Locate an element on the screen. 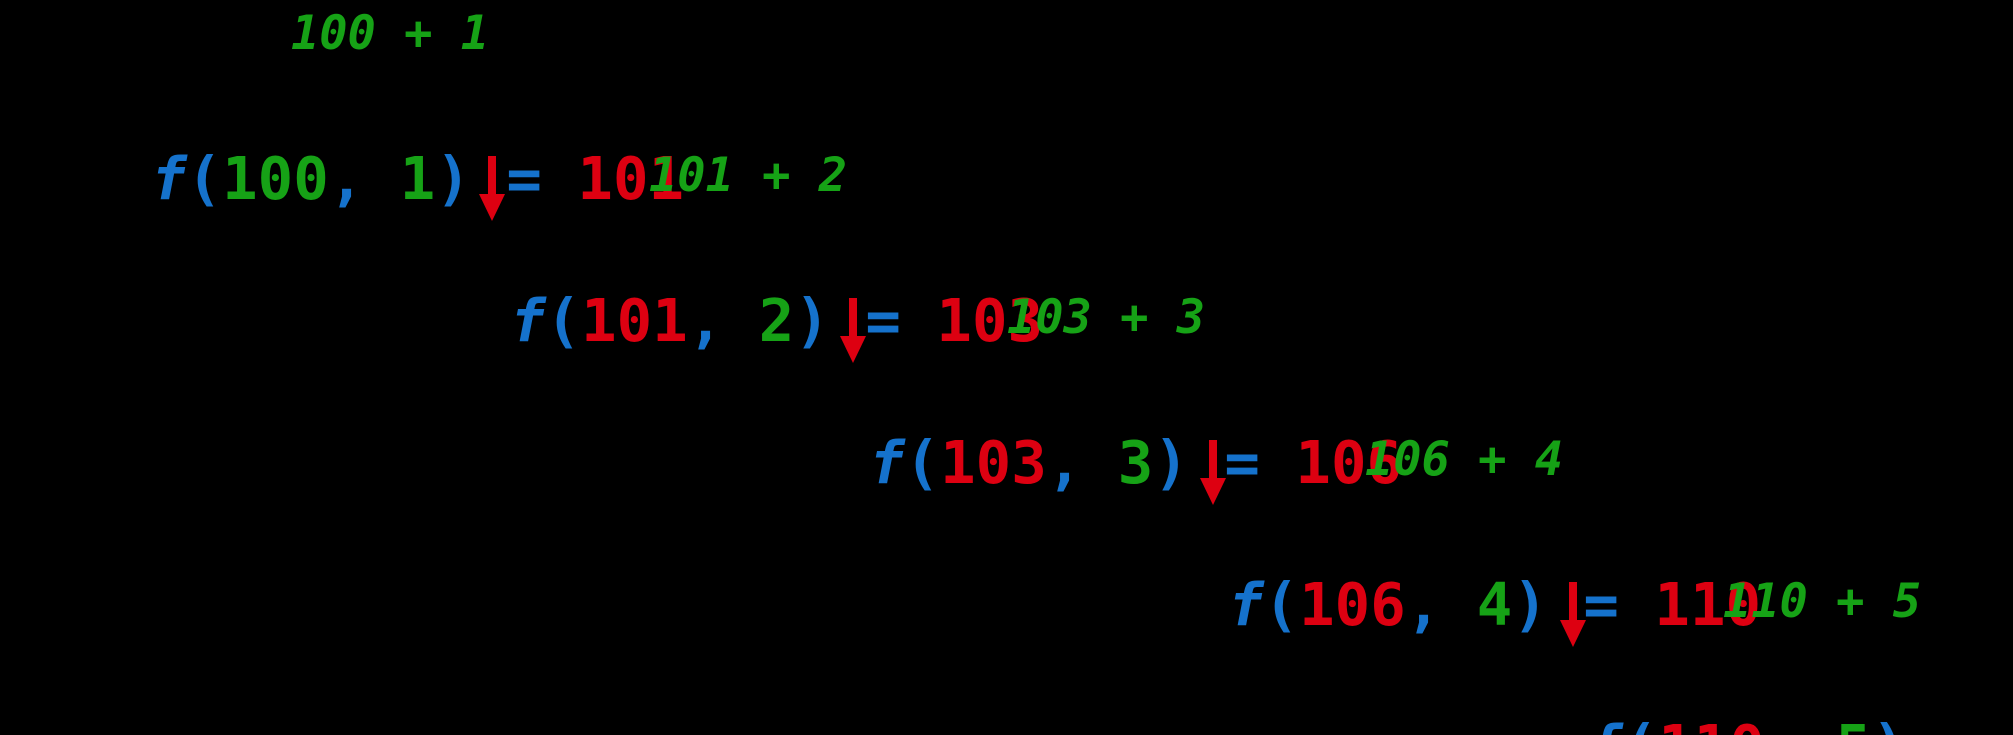 The height and width of the screenshot is (735, 2013). computation-annotation: 110 + 5 is located at coordinates (1822, 601).